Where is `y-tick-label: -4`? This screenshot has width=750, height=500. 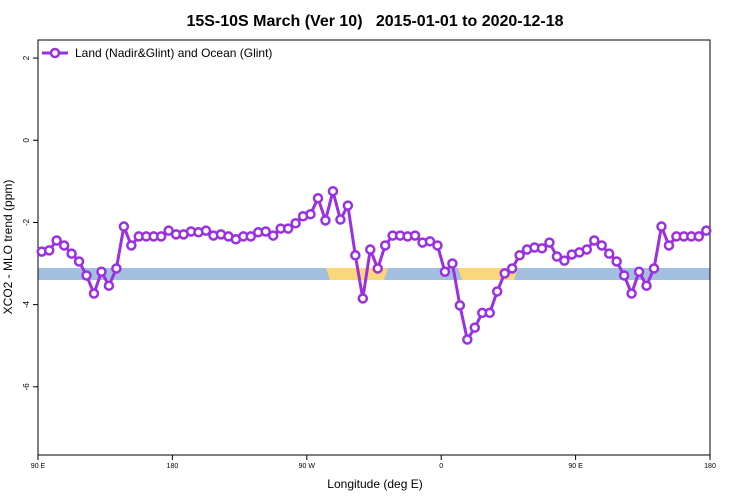
y-tick-label: -4 is located at coordinates (26, 305).